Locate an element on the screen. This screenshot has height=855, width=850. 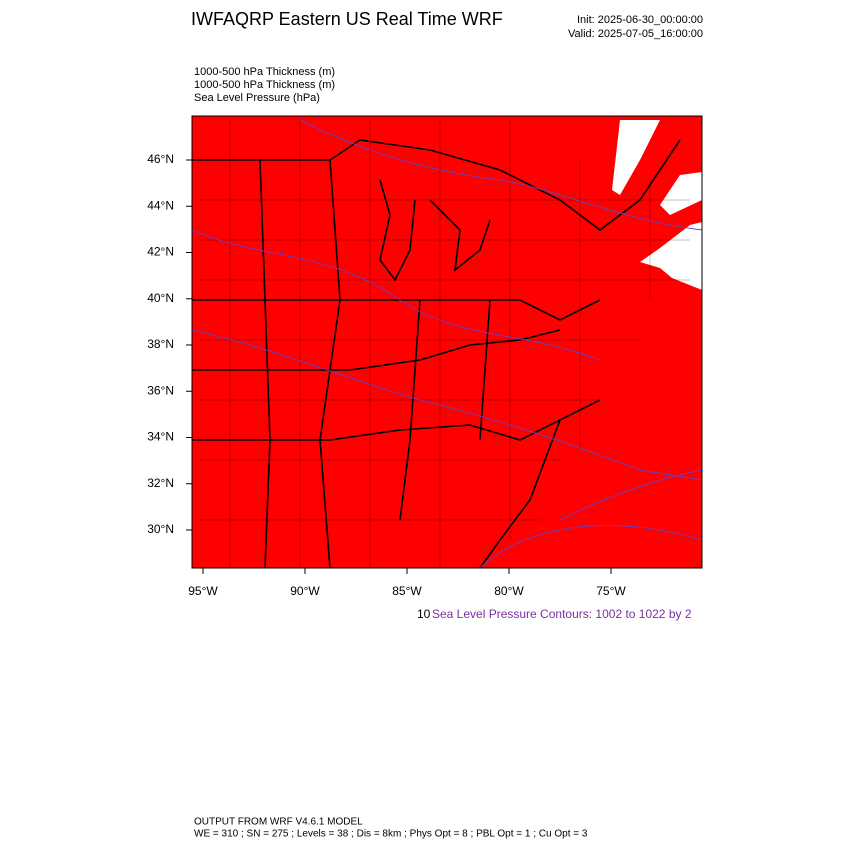
lat-label: 44°N is located at coordinates (160, 205).